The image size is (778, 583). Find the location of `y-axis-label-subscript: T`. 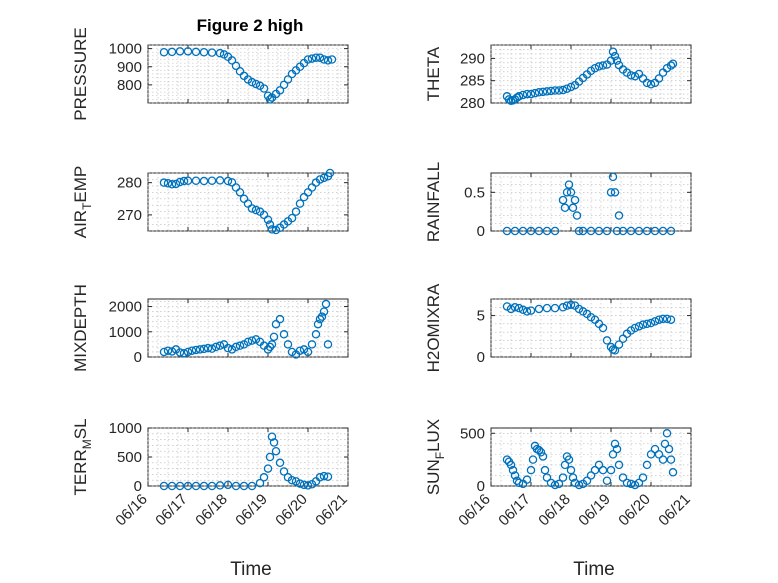

y-axis-label-subscript: T is located at coordinates (87, 206).